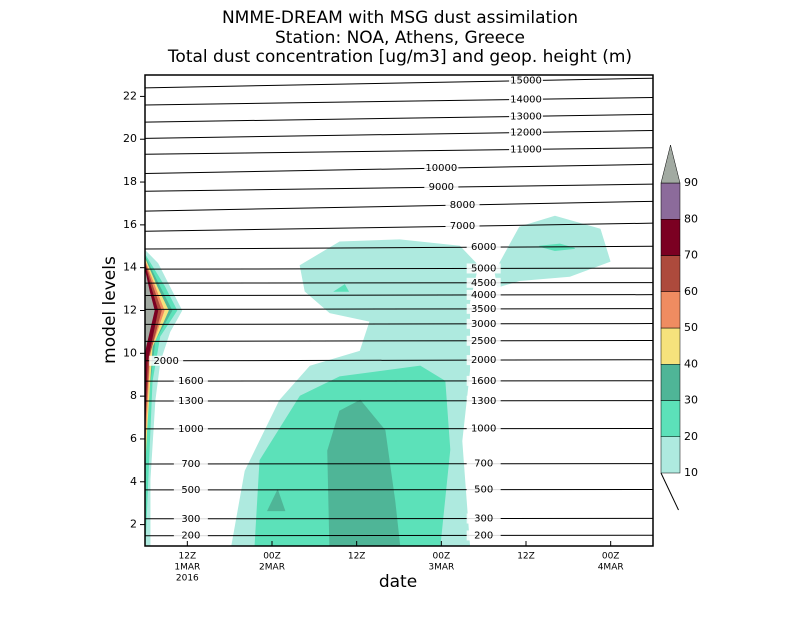 This screenshot has width=800, height=618. What do you see at coordinates (110, 310) in the screenshot?
I see `y-axis-label: model levels` at bounding box center [110, 310].